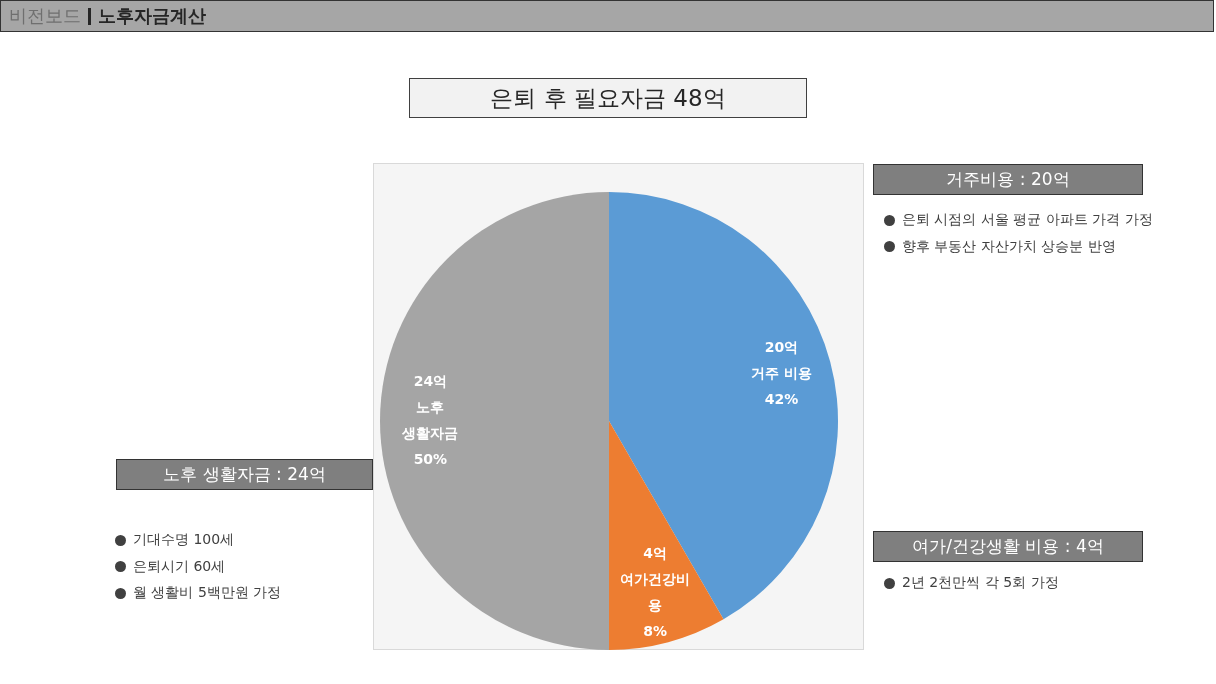 The image size is (1216, 684). I want to click on text: 노후 생활자금 : 24억, so click(244, 474).